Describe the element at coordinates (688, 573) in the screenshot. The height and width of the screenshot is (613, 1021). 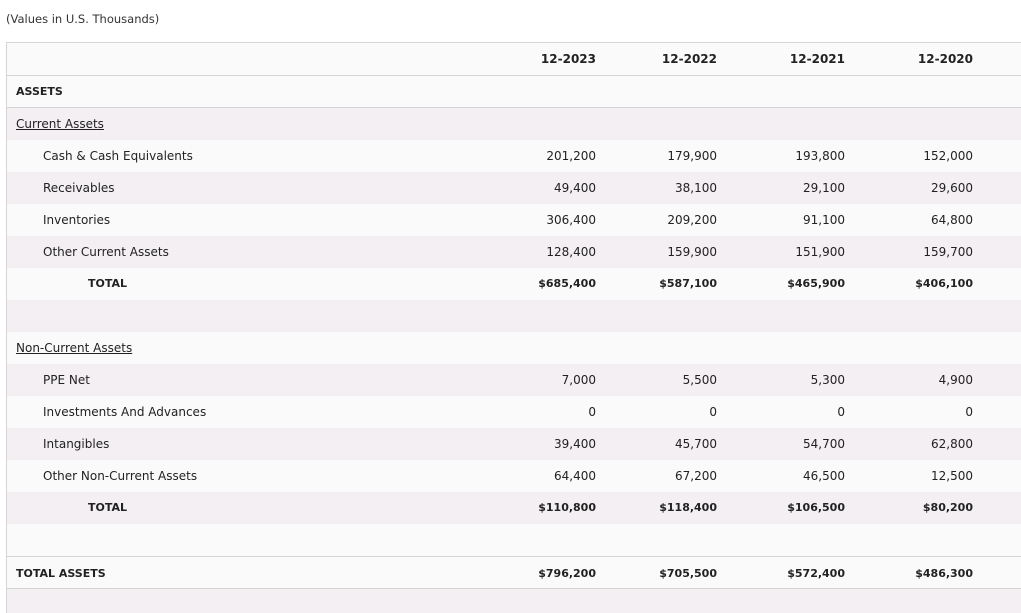
I see `total-assets-value: $705,500` at that location.